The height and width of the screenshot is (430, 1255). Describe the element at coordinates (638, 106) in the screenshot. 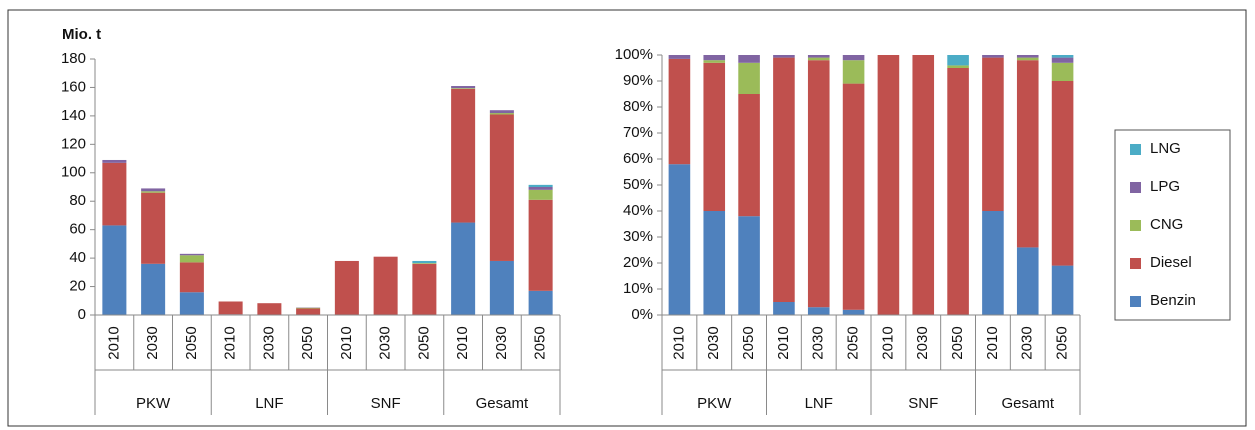

I see `y-tick-label: 80%` at that location.